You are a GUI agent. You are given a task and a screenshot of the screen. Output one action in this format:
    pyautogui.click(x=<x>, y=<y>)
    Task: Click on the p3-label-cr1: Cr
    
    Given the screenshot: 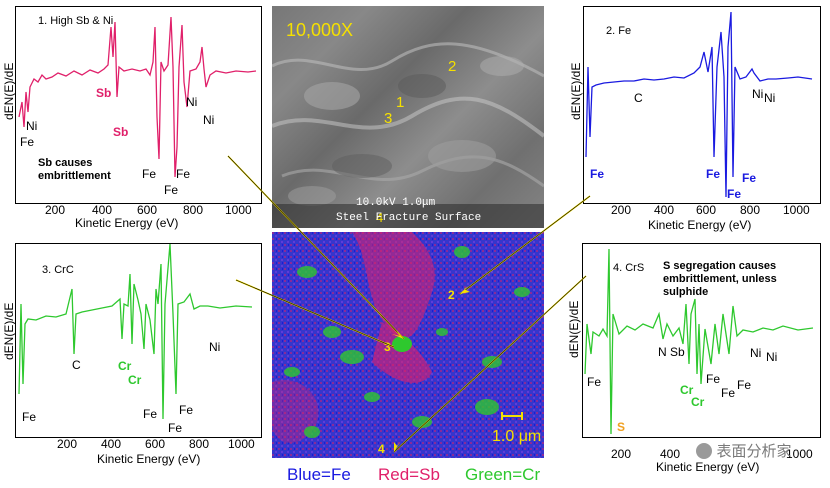 What is the action you would take?
    pyautogui.click(x=125, y=366)
    